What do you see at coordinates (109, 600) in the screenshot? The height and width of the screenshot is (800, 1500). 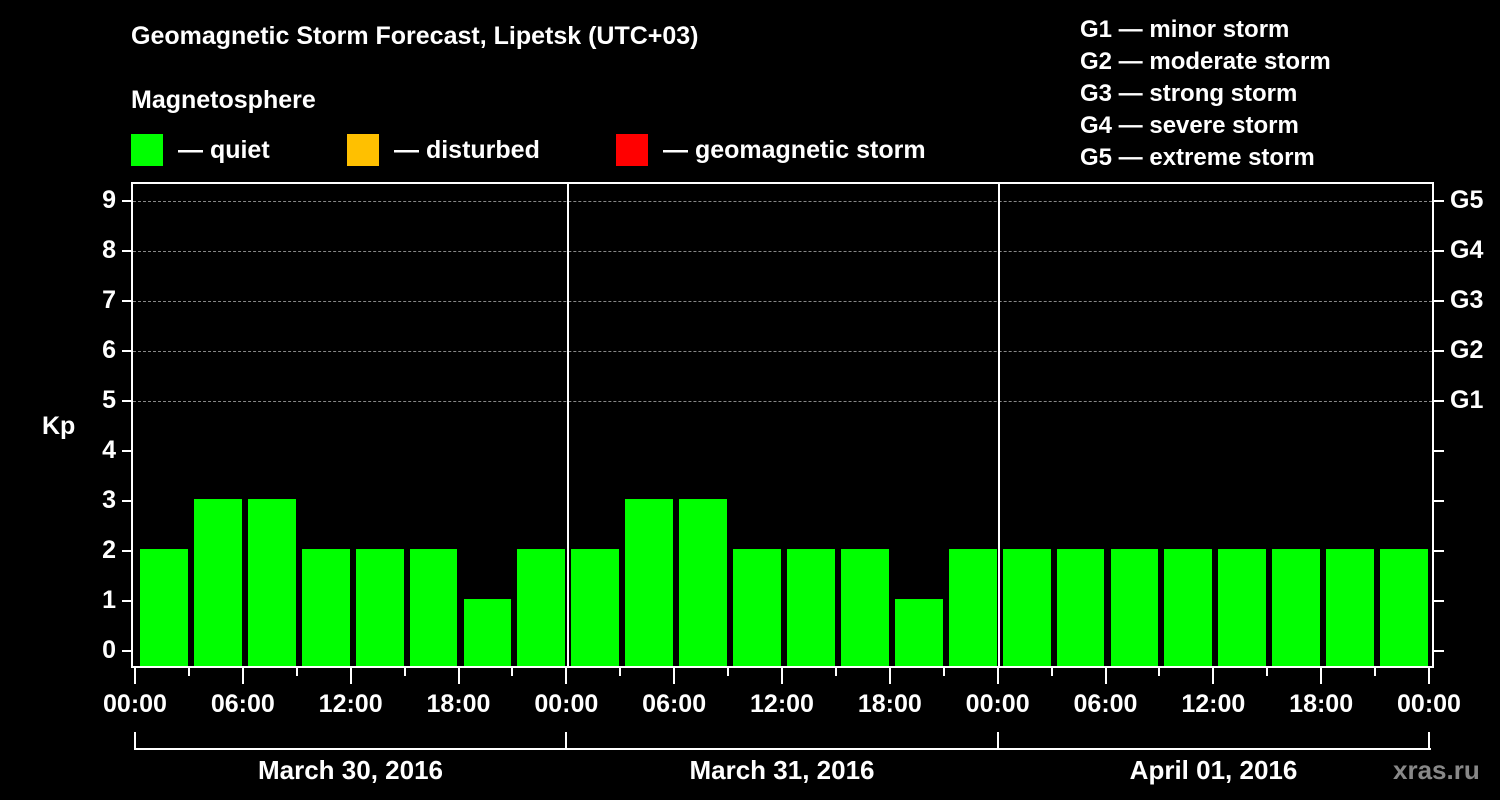 I see `y-tick-label: 1` at bounding box center [109, 600].